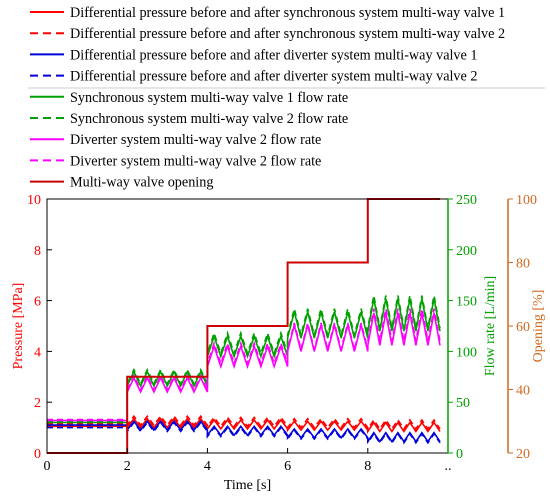 This screenshot has width=550, height=498. What do you see at coordinates (367, 466) in the screenshot?
I see `x-tick-label: 8` at bounding box center [367, 466].